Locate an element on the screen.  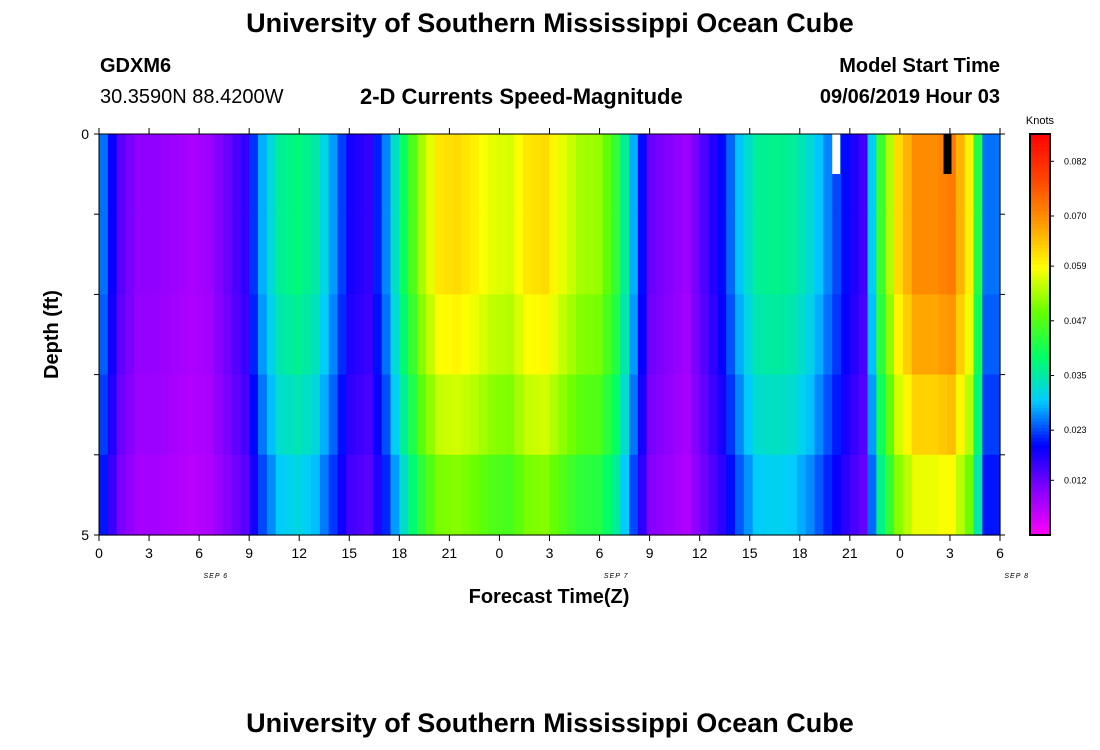
x-tick-label: 12 is located at coordinates (299, 553).